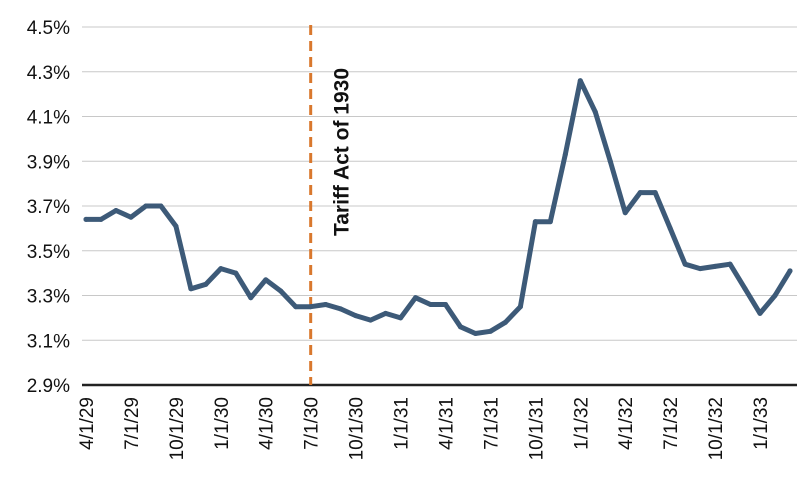  What do you see at coordinates (626, 423) in the screenshot?
I see `x-tick-label: 4/1/32` at bounding box center [626, 423].